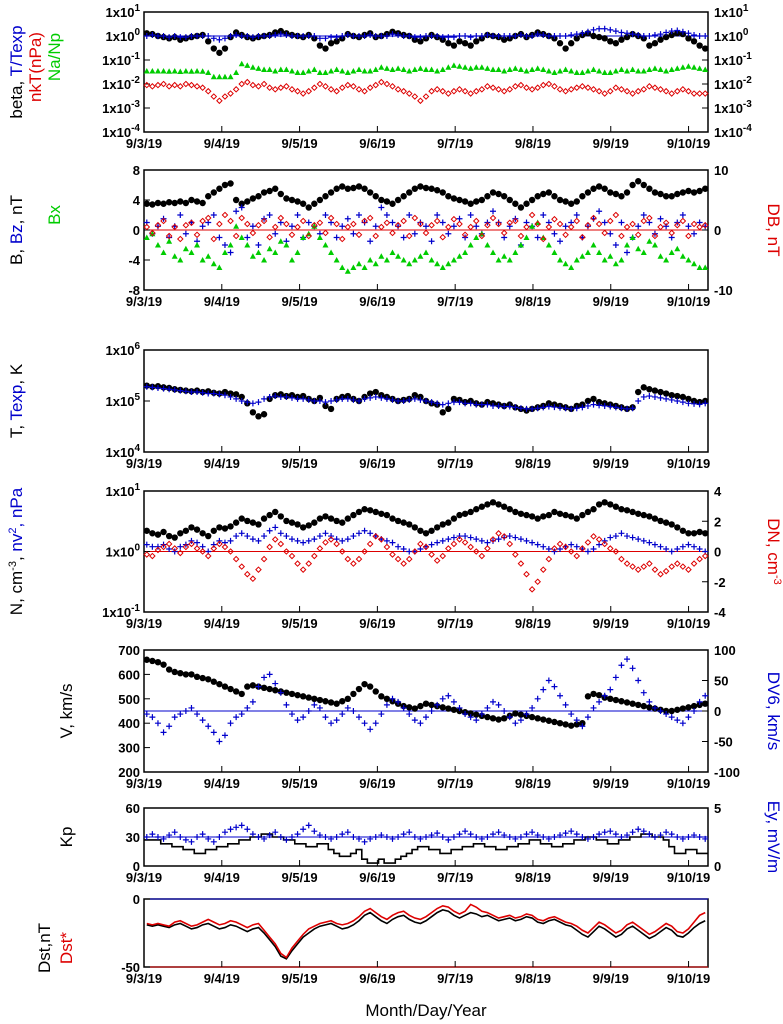 The width and height of the screenshot is (783, 1024). Describe the element at coordinates (120, 552) in the screenshot. I see `left-tick-label-1-base: 1x10` at that location.